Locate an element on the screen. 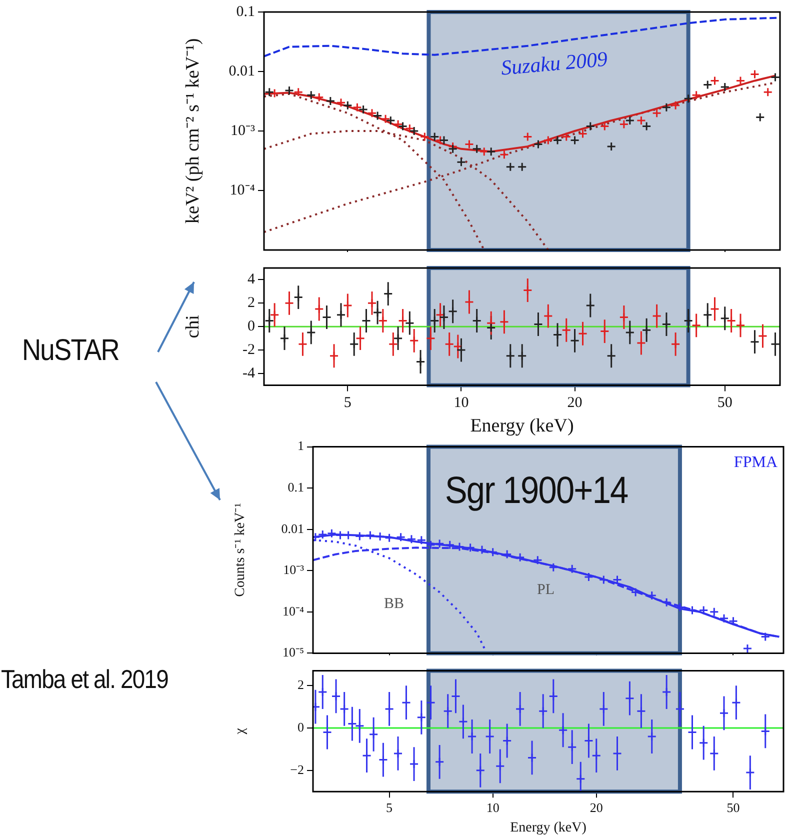  y-tick-label: 4 is located at coordinates (252, 280).